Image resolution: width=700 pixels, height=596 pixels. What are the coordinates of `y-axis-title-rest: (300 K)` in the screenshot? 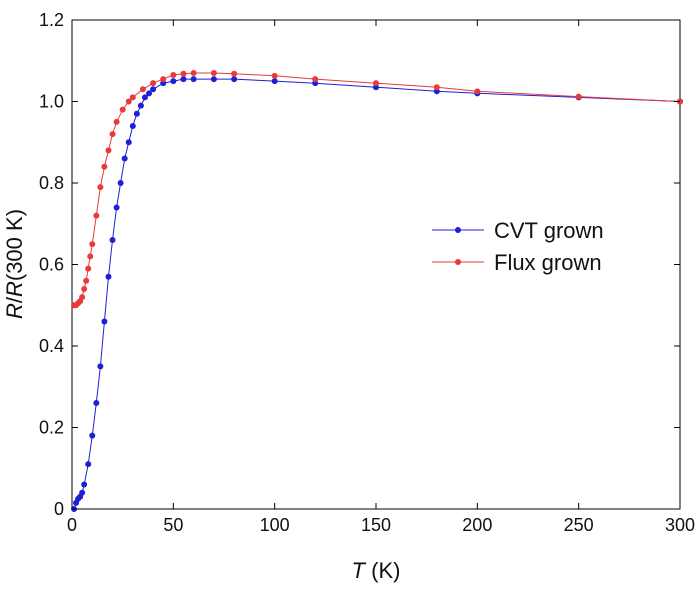 It's located at (14, 245).